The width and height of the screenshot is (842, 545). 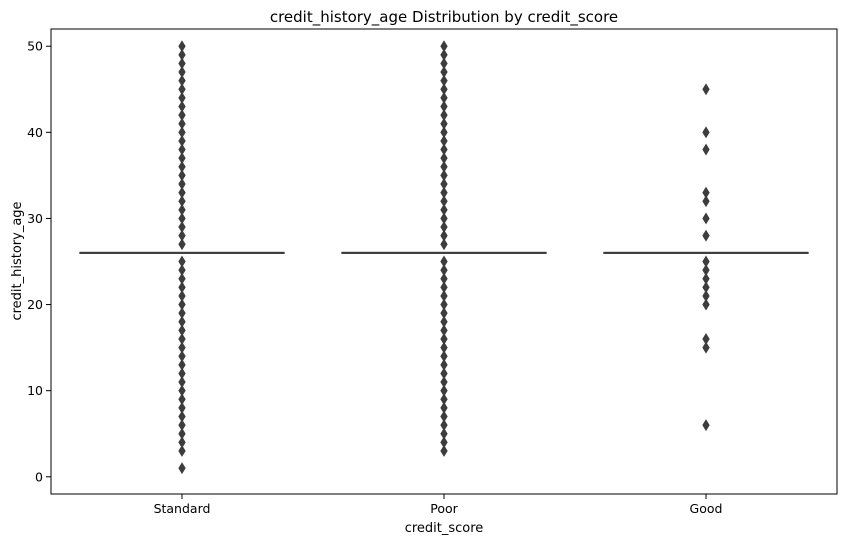 What do you see at coordinates (444, 528) in the screenshot?
I see `x-axis-label: credit_score` at bounding box center [444, 528].